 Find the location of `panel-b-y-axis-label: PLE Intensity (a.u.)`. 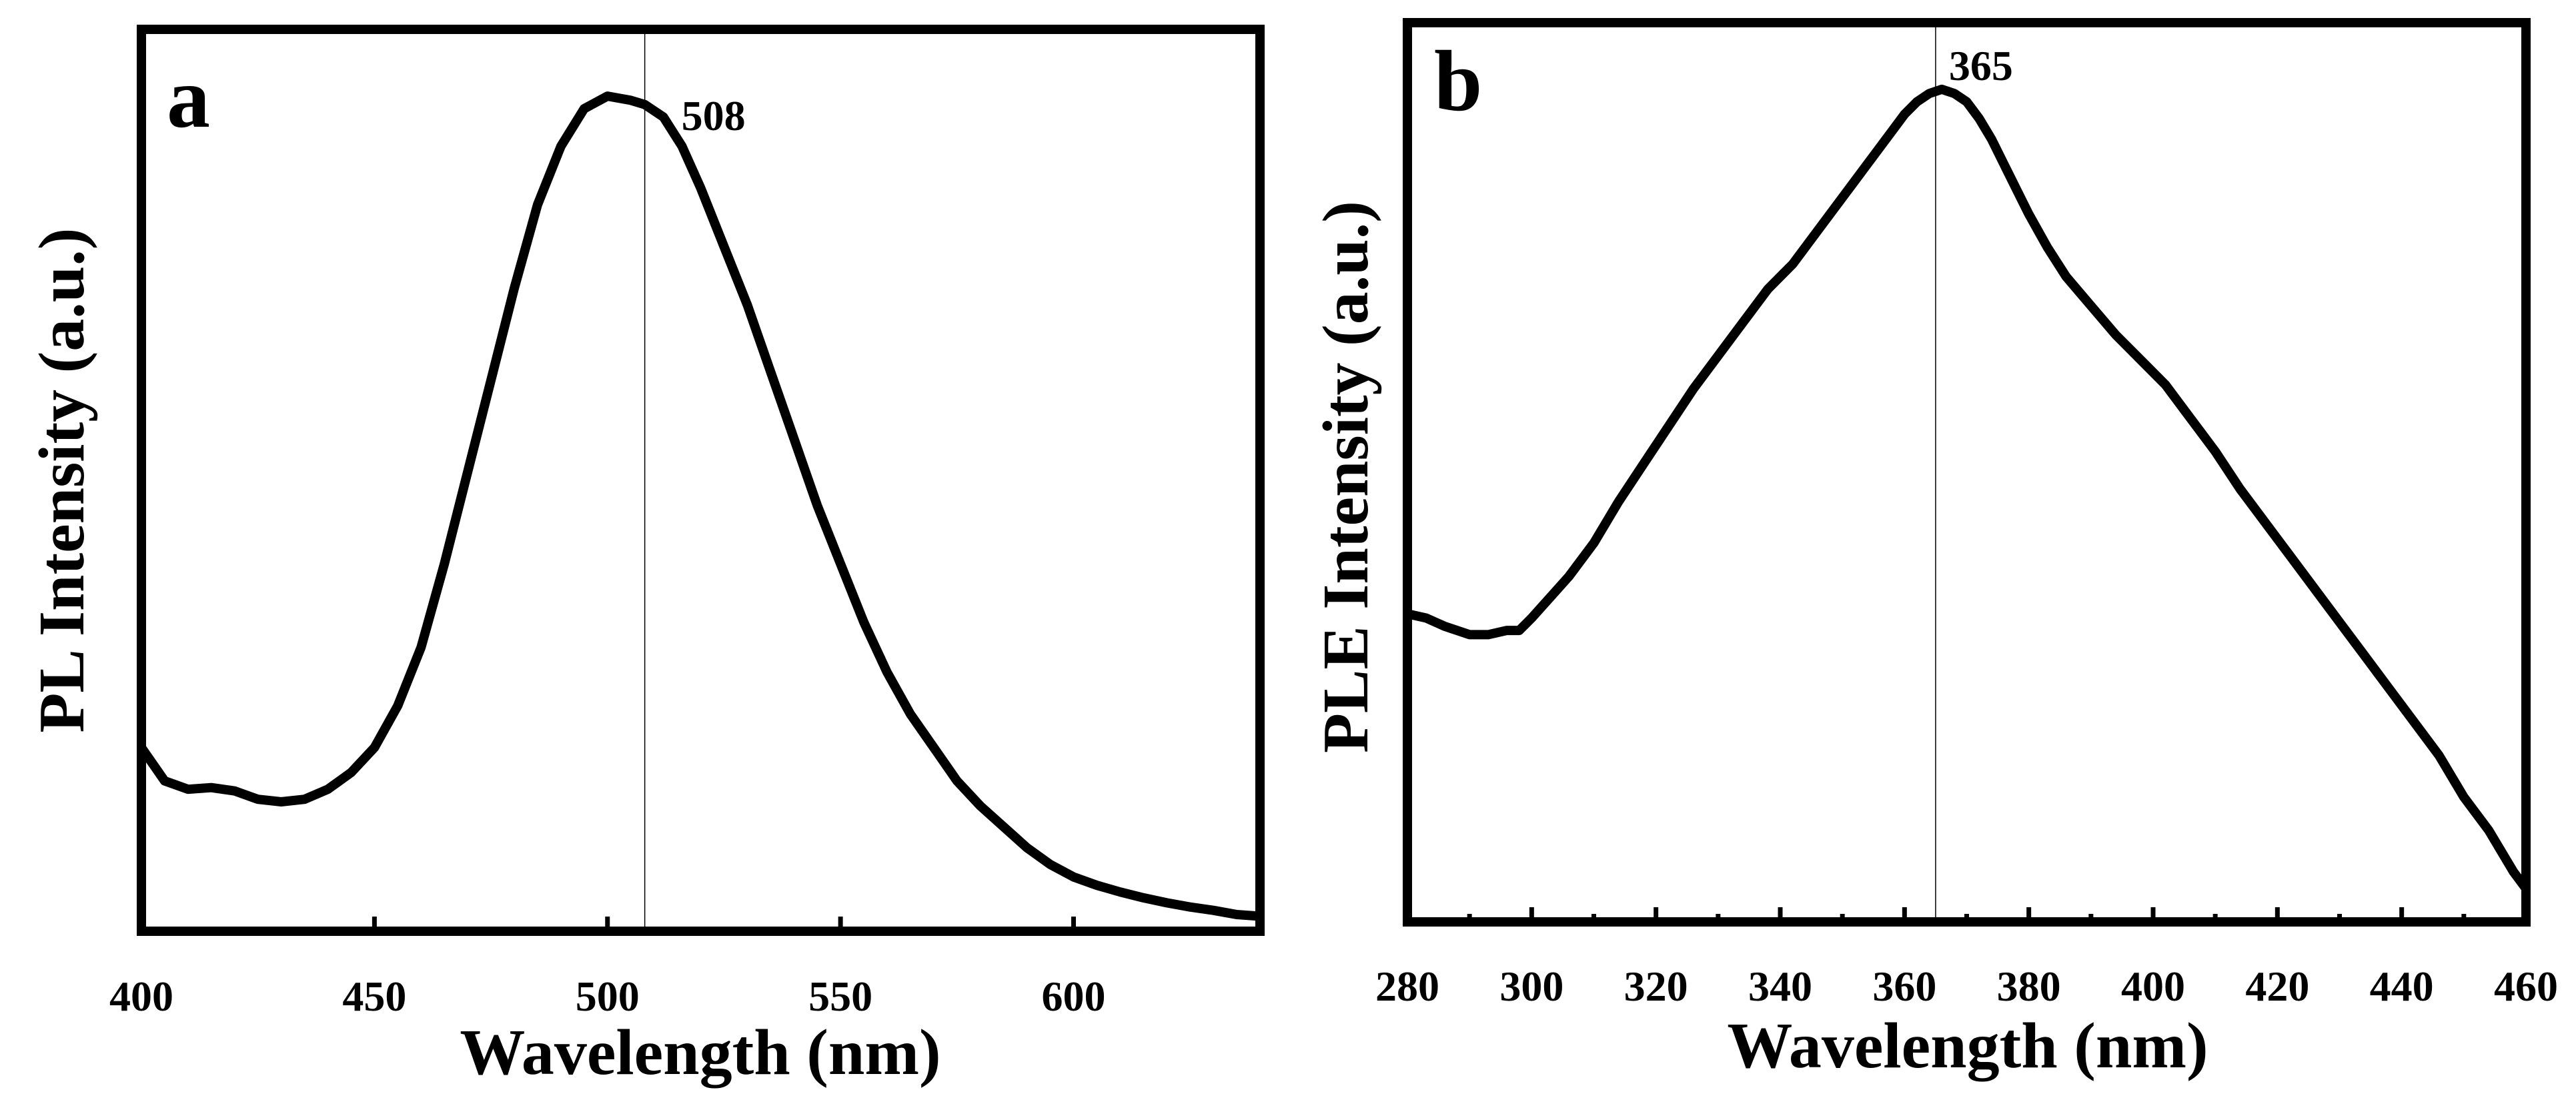

panel-b-y-axis-label: PLE Intensity (a.u.) is located at coordinates (1346, 477).